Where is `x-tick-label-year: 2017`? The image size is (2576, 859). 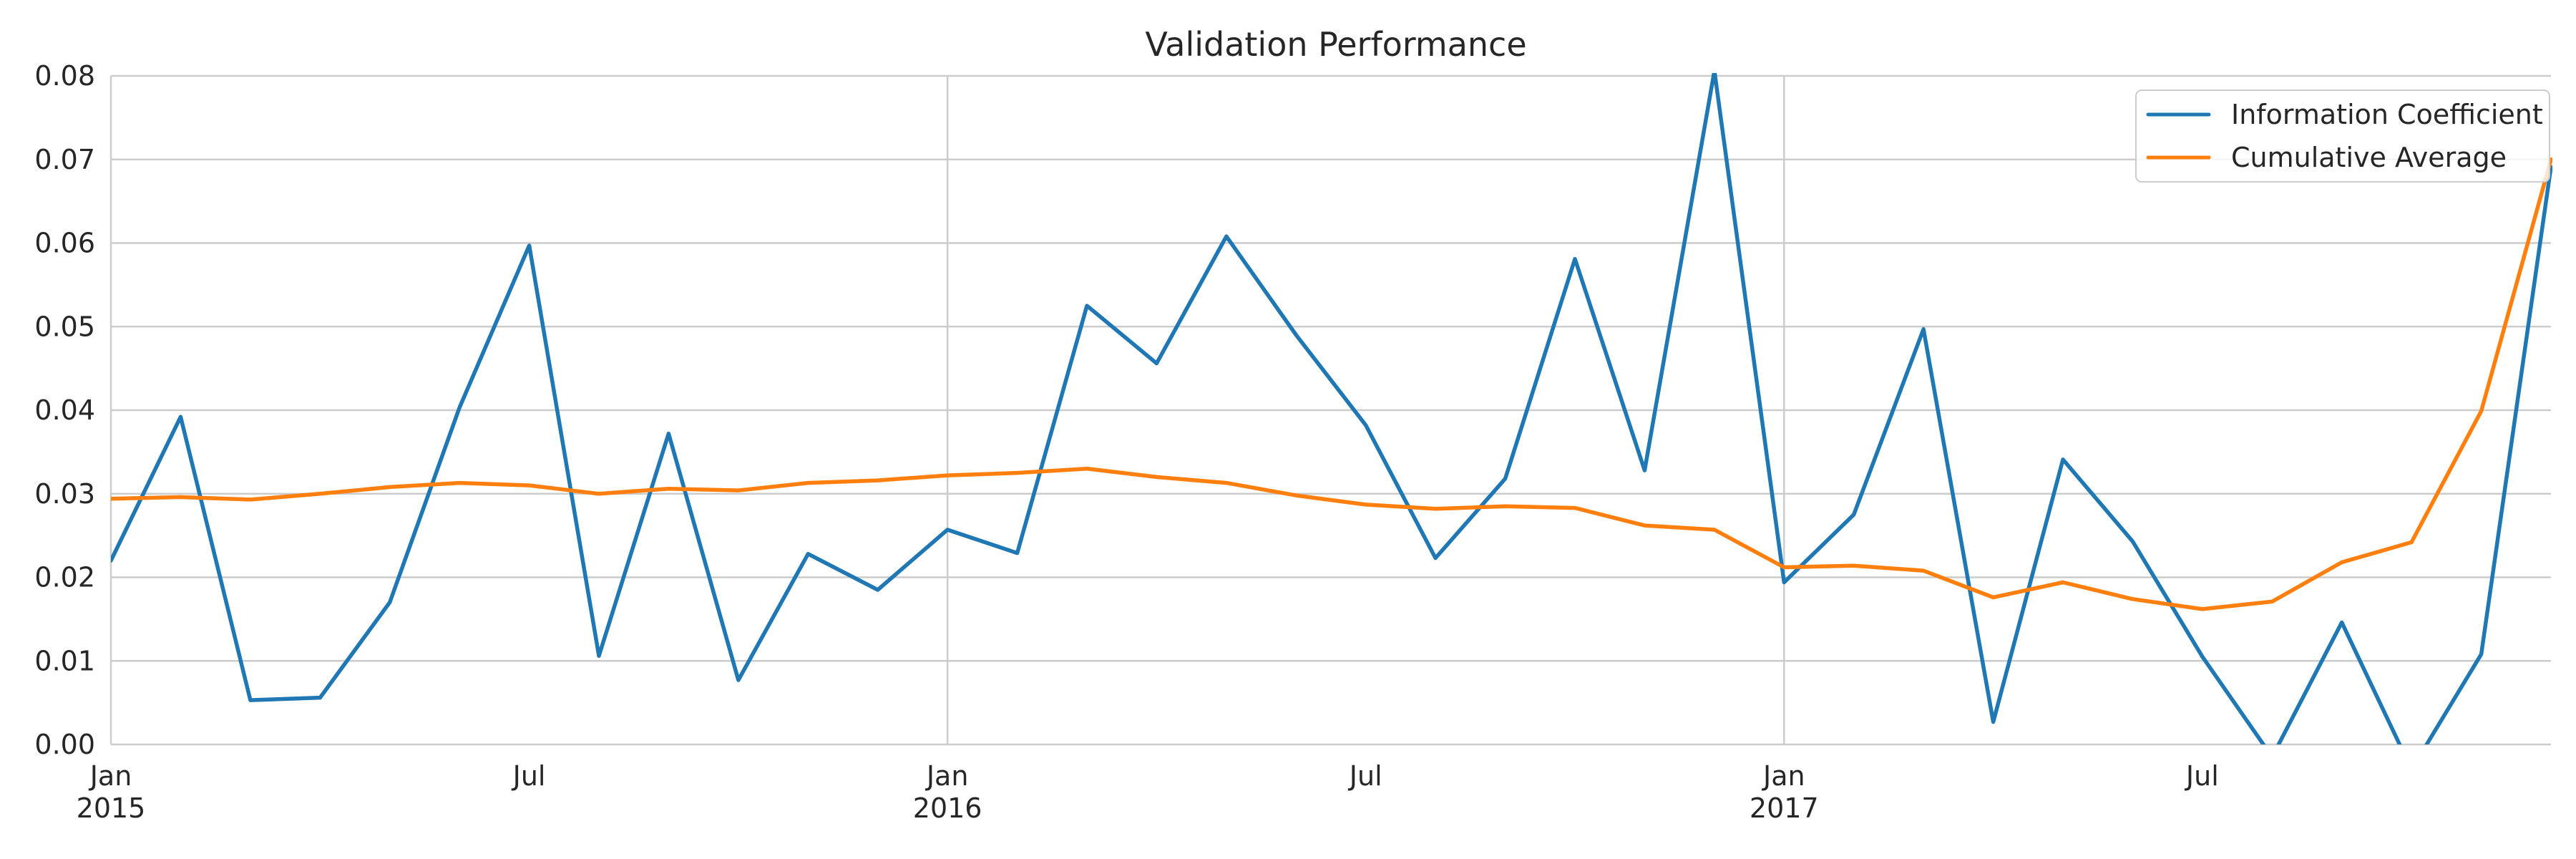
x-tick-label-year: 2017 is located at coordinates (1784, 808).